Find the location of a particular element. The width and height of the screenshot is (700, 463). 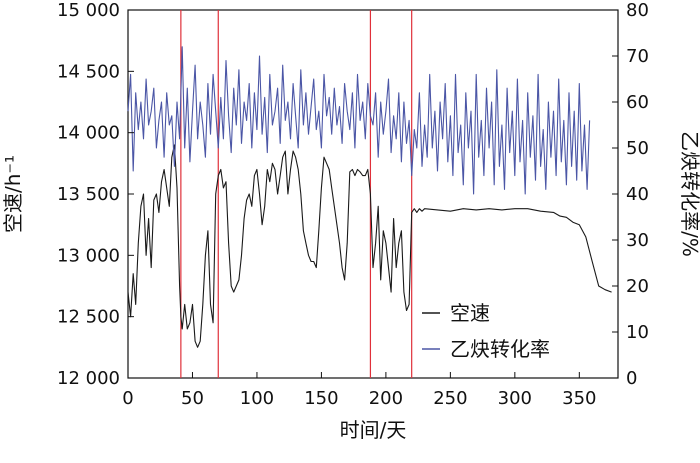

y-left-tick-label-2: 13 000 is located at coordinates (88, 255).